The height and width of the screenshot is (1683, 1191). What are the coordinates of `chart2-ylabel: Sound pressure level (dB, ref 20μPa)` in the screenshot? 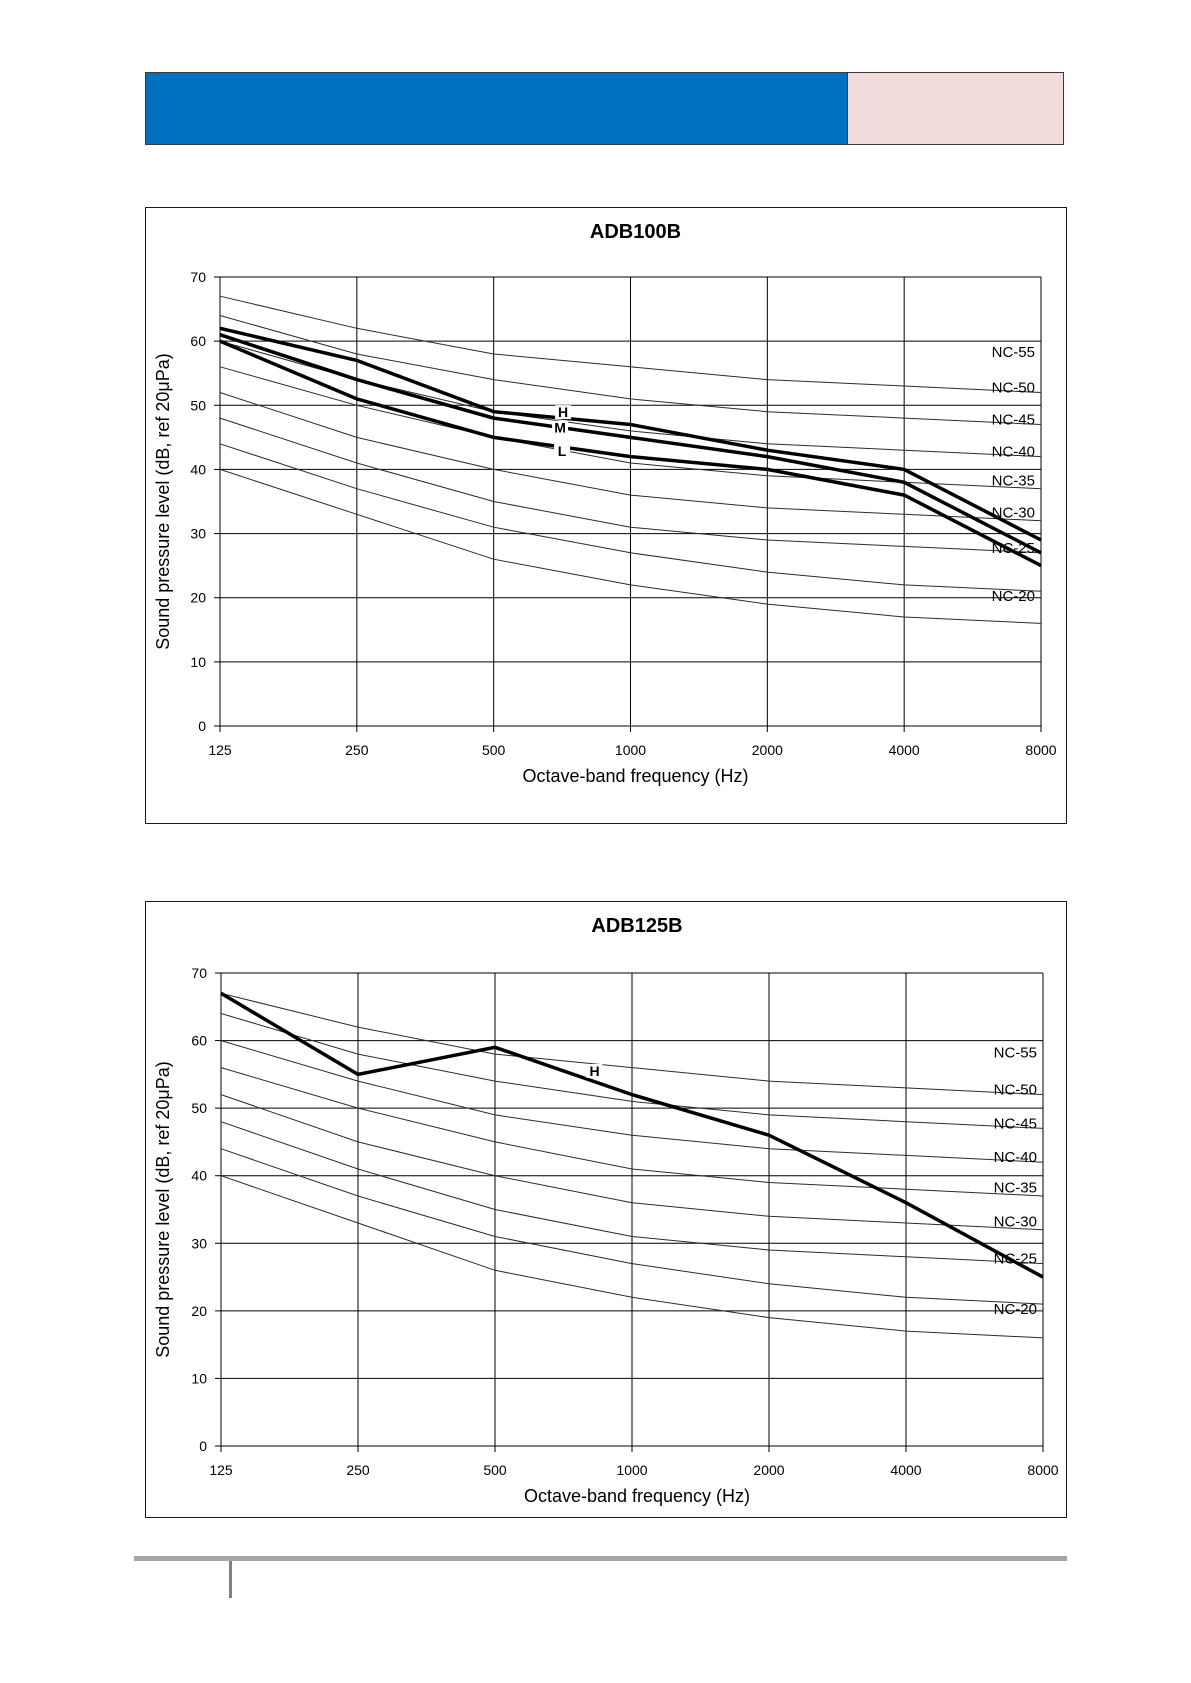 It's located at (163, 1209).